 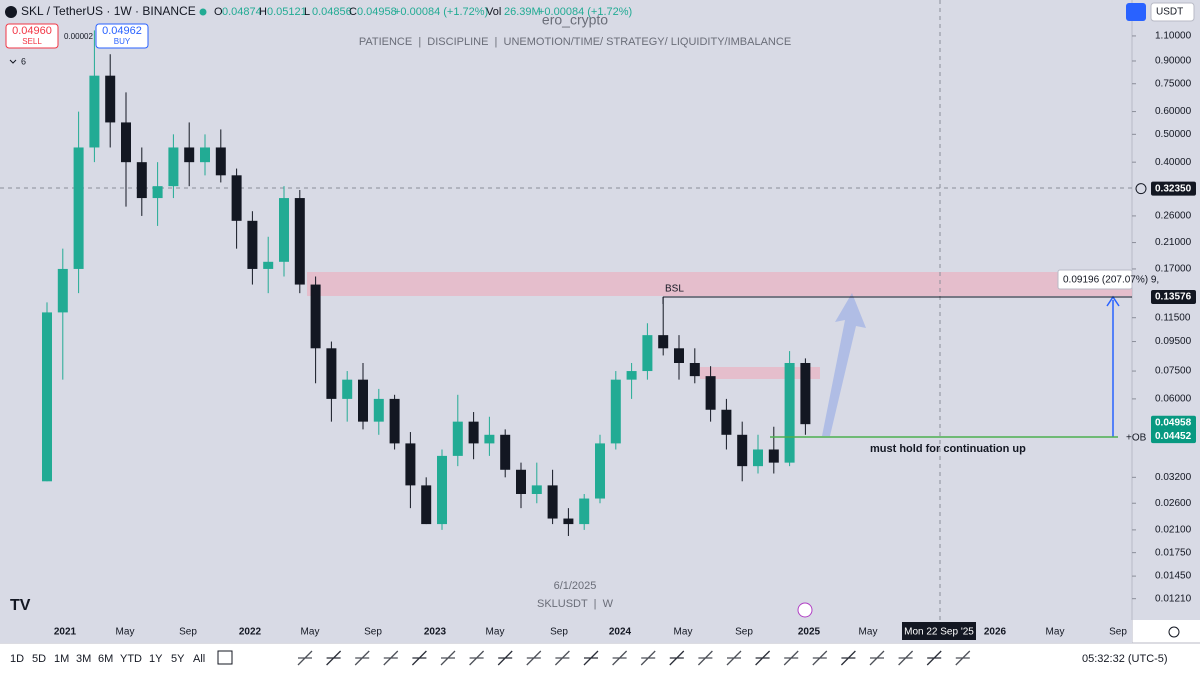 I want to click on spread: 0.00002, so click(x=78, y=36).